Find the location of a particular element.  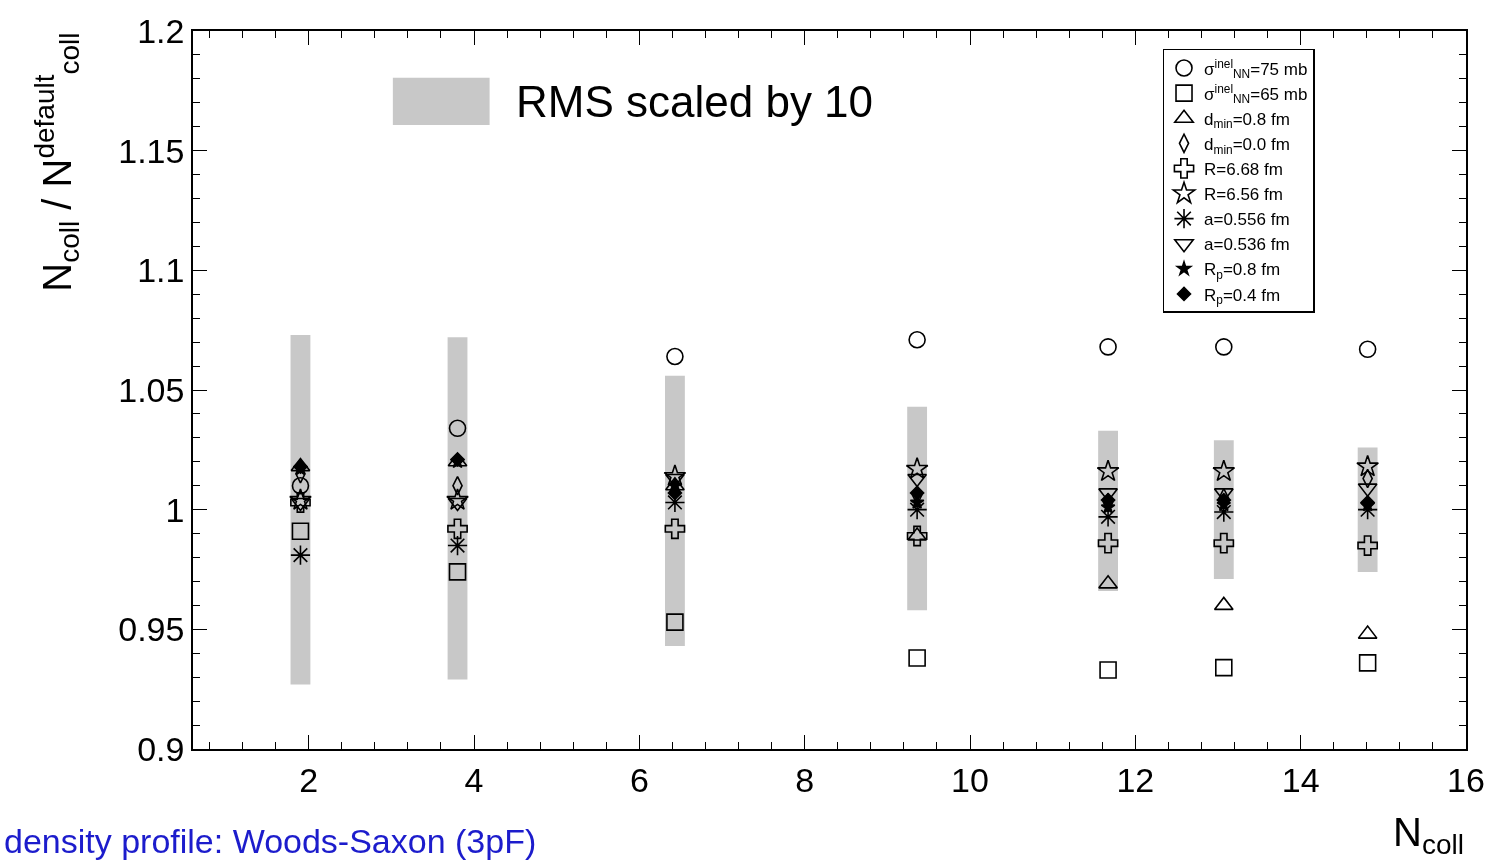

legend-label: d$_{min}$=0.0 fm is located at coordinates (1247, 145).